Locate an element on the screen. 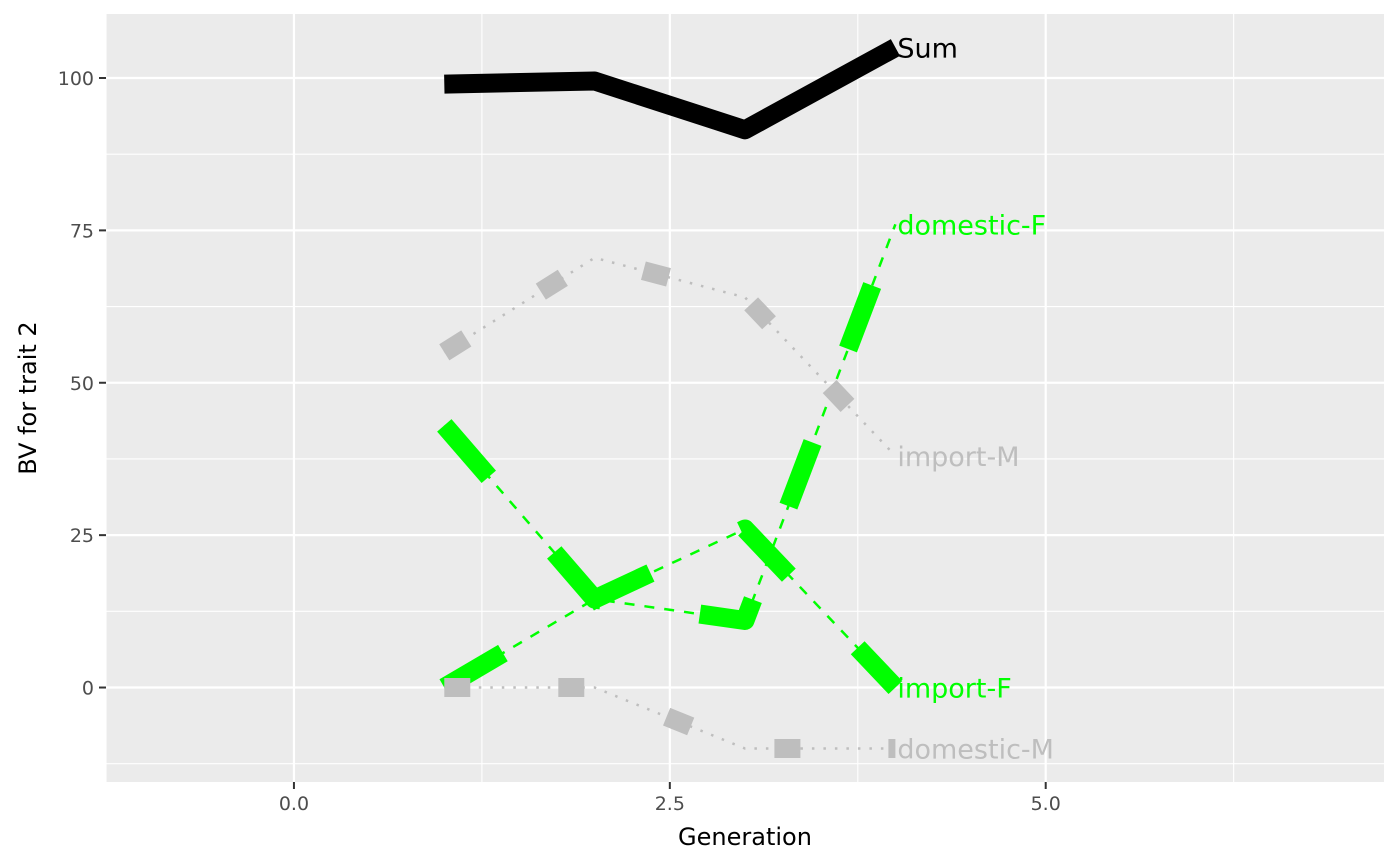  series-thin-line-import-m is located at coordinates (670, 356).